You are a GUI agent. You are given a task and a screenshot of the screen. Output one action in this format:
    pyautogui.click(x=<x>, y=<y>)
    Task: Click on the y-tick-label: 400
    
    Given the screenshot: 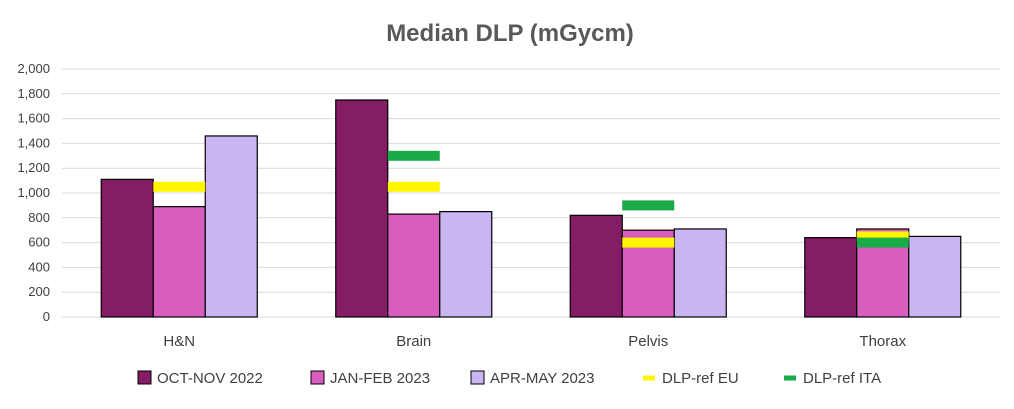 What is the action you would take?
    pyautogui.click(x=39, y=266)
    